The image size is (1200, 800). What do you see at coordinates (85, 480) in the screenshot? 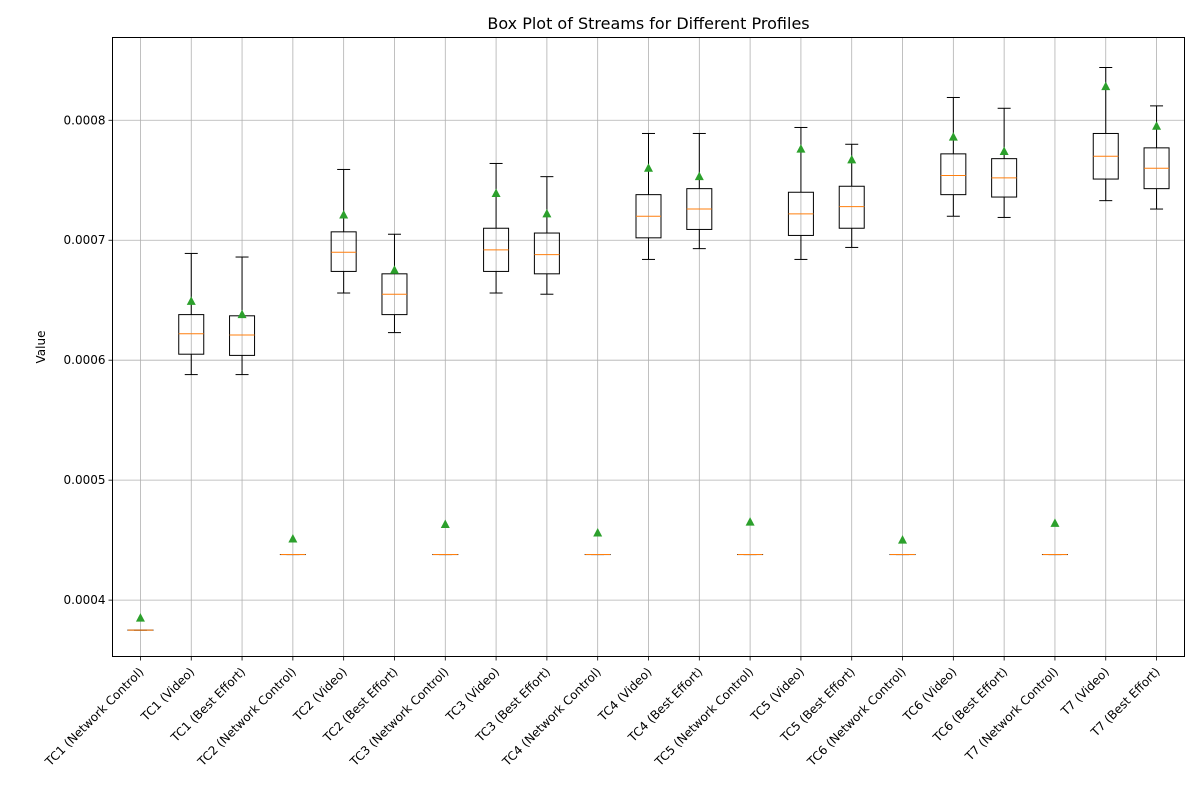
I see `y-tick-label: 0.0005` at bounding box center [85, 480].